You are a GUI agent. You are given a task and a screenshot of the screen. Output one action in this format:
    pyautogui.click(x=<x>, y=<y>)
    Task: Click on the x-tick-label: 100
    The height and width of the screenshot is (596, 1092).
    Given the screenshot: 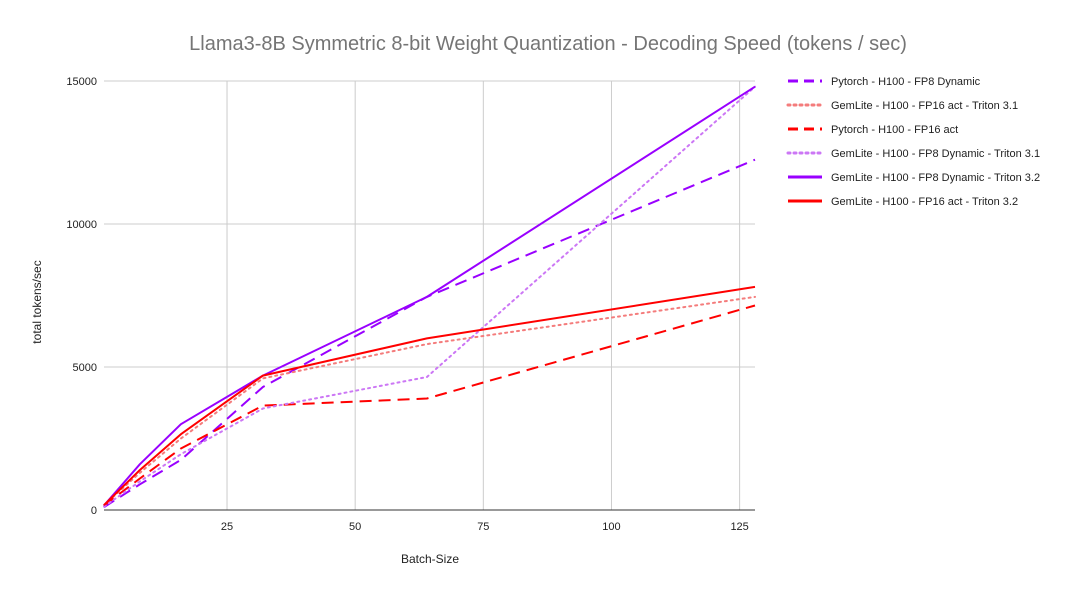 What is the action you would take?
    pyautogui.click(x=611, y=527)
    